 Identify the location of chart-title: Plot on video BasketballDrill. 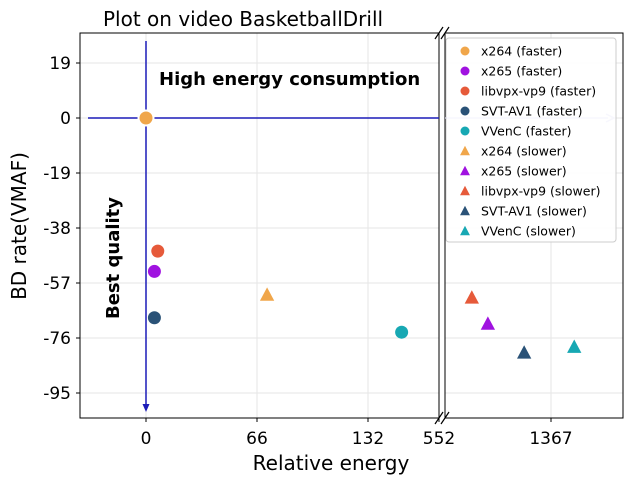
(243, 19).